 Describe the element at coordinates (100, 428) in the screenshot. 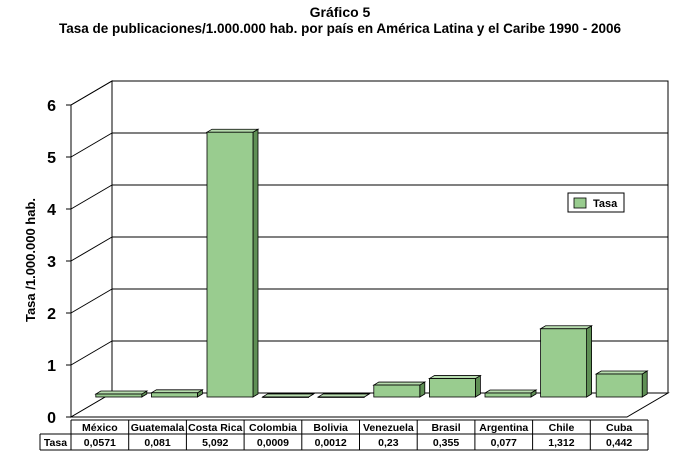

I see `x-tick-label: México` at that location.